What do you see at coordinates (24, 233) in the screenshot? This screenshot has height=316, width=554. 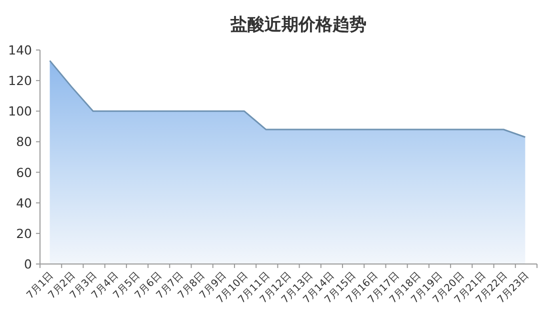 I see `y-tick-label: 20` at bounding box center [24, 233].